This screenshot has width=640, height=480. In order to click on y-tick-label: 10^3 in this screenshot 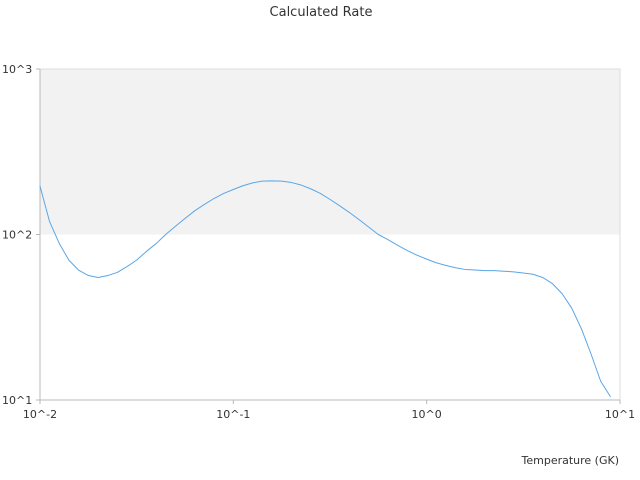, I will do `click(17, 69)`.